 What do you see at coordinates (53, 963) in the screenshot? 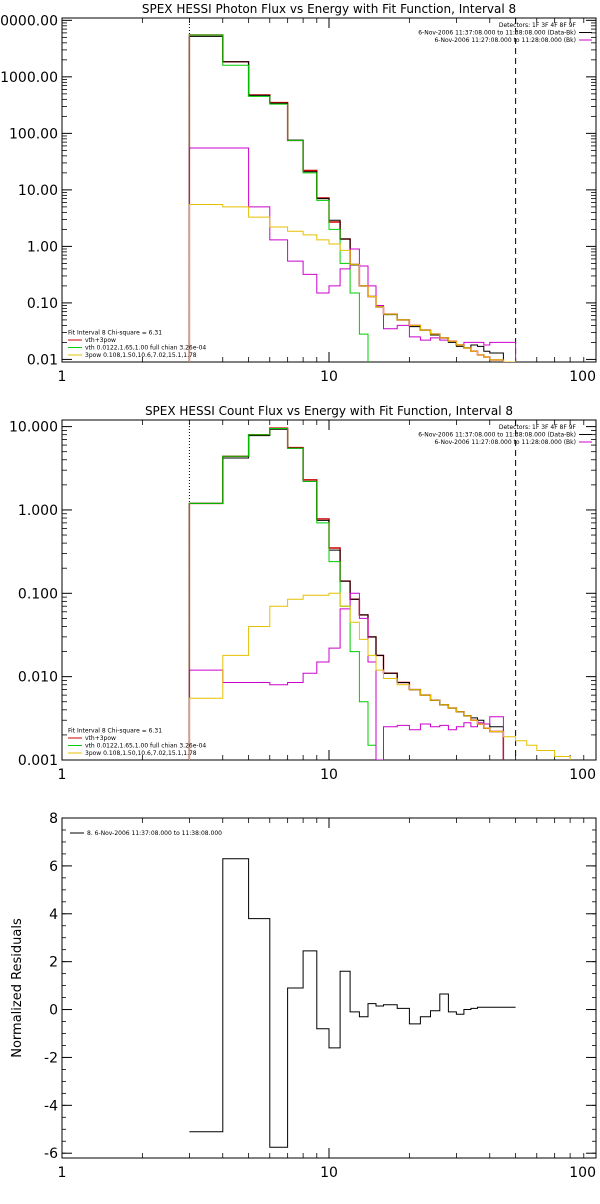
I see `y-tick-label: 2` at bounding box center [53, 963].